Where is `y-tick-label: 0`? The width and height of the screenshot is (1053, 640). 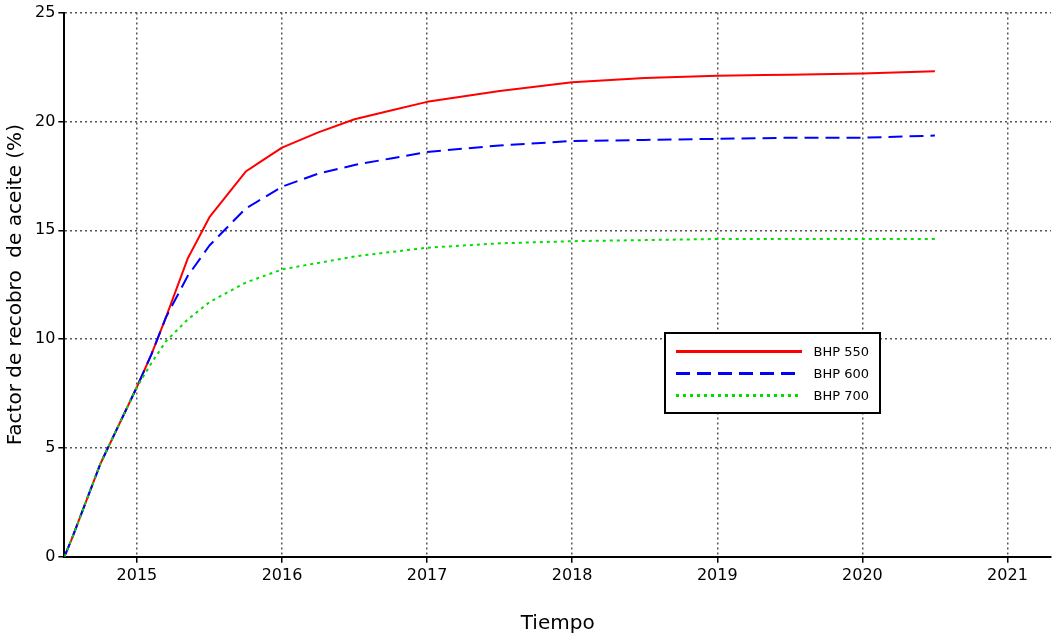
y-tick-label: 0 is located at coordinates (50, 555).